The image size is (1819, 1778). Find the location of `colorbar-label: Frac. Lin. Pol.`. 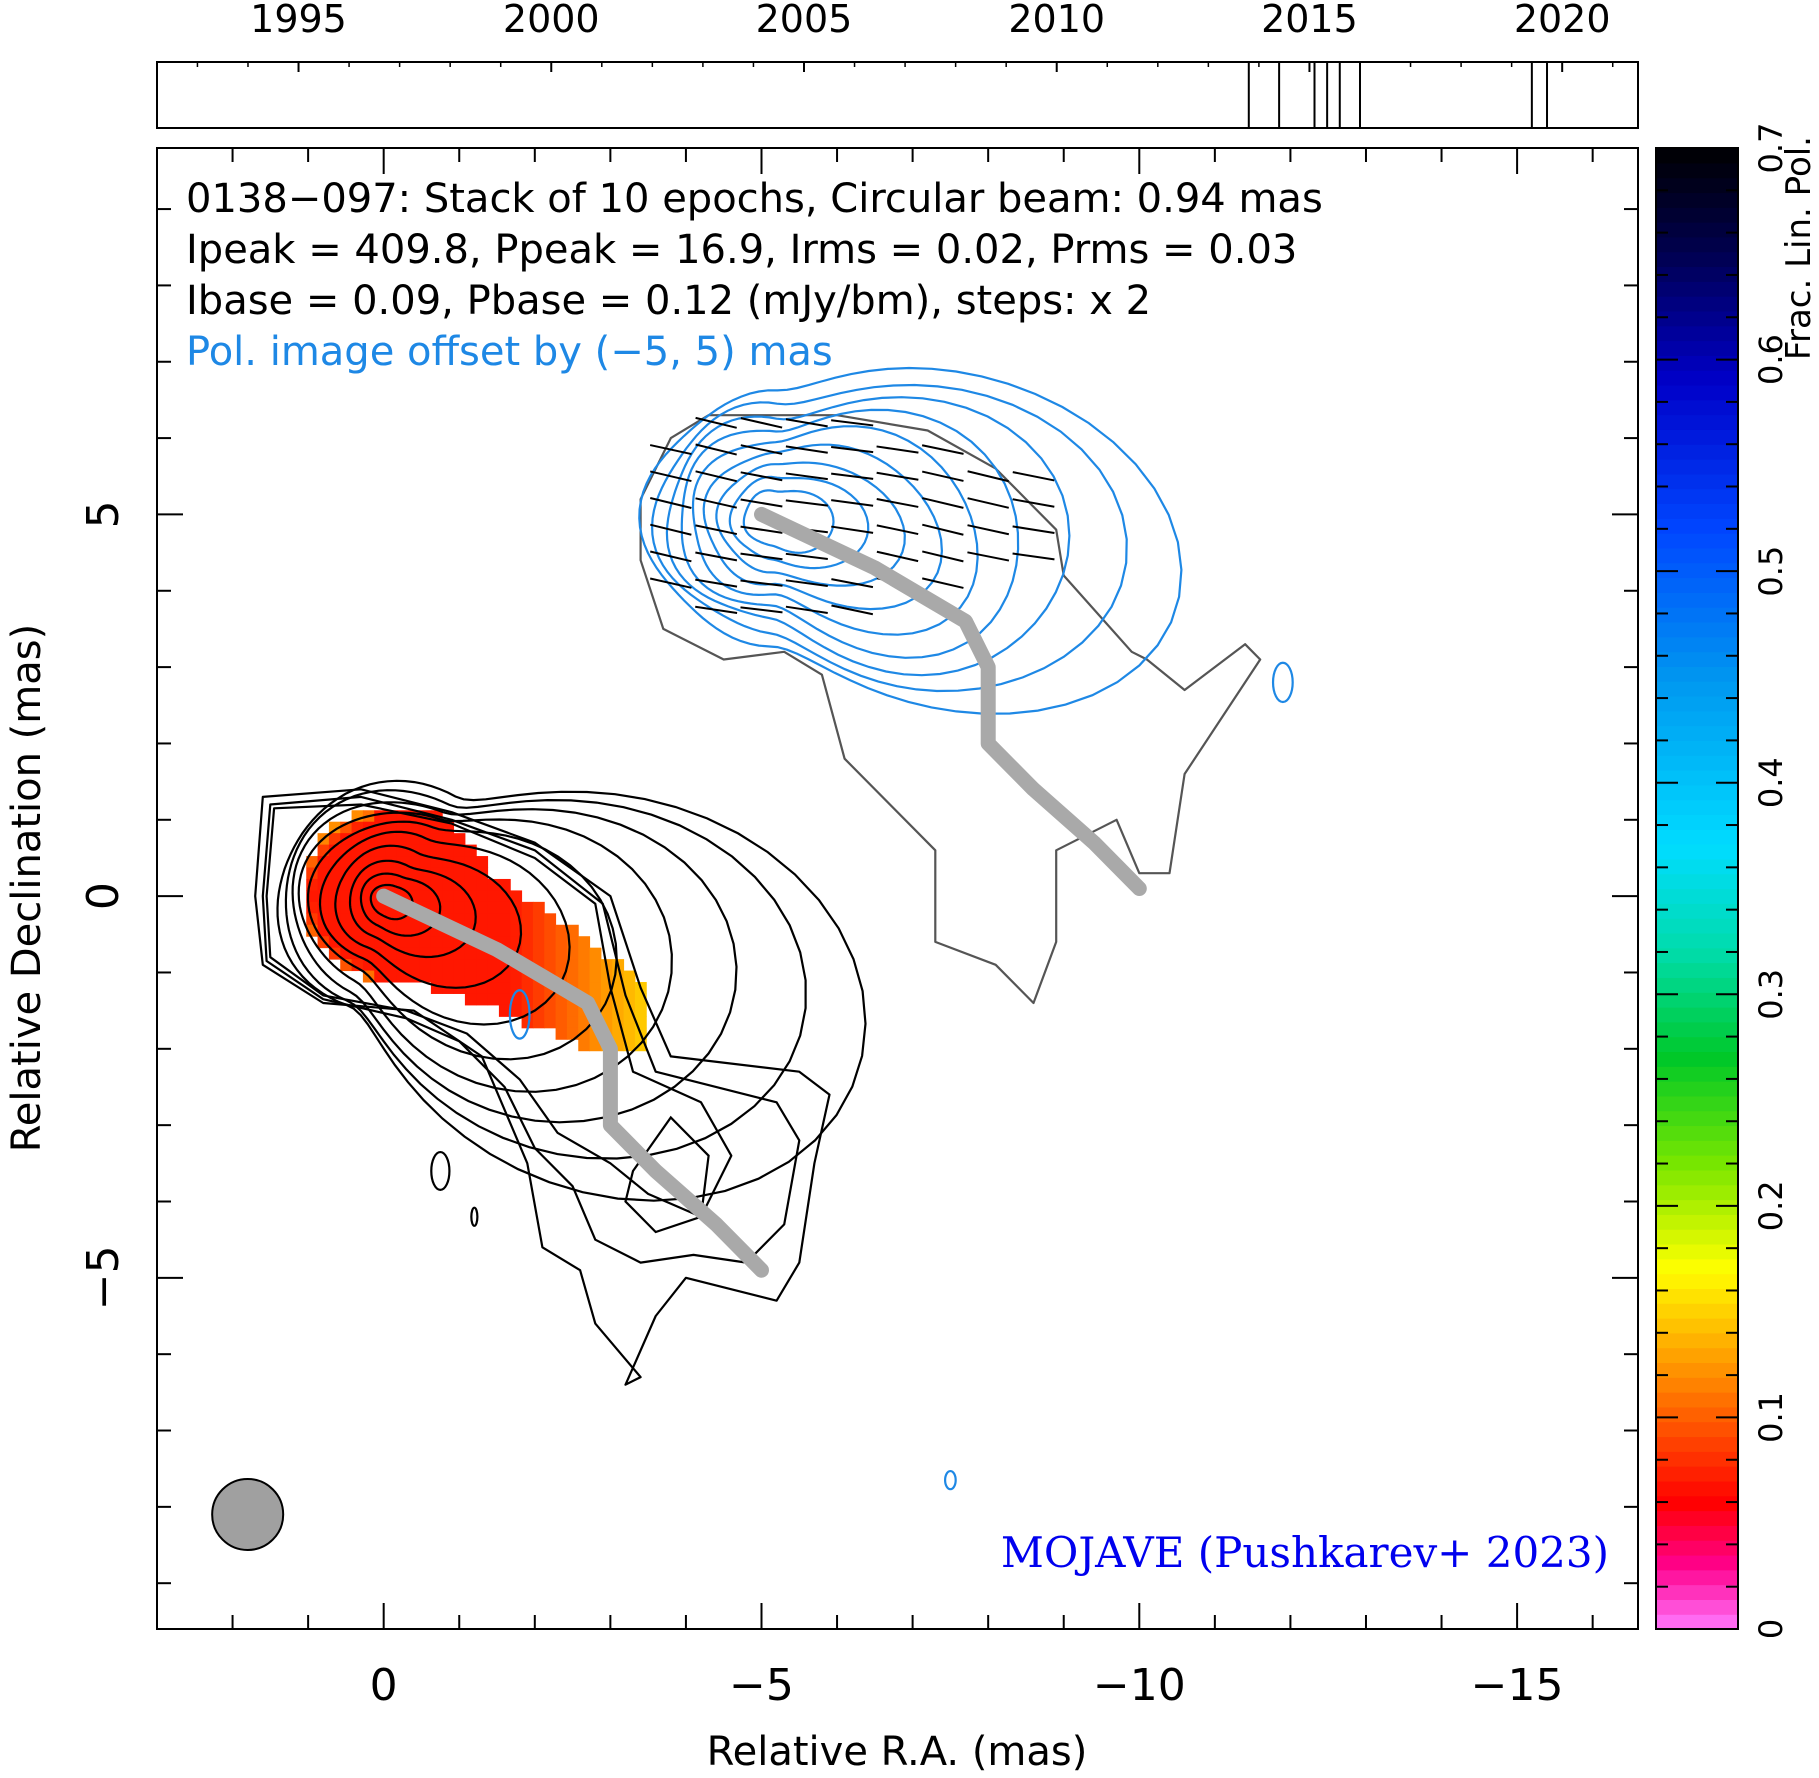

colorbar-label: Frac. Lin. Pol. is located at coordinates (1799, 248).